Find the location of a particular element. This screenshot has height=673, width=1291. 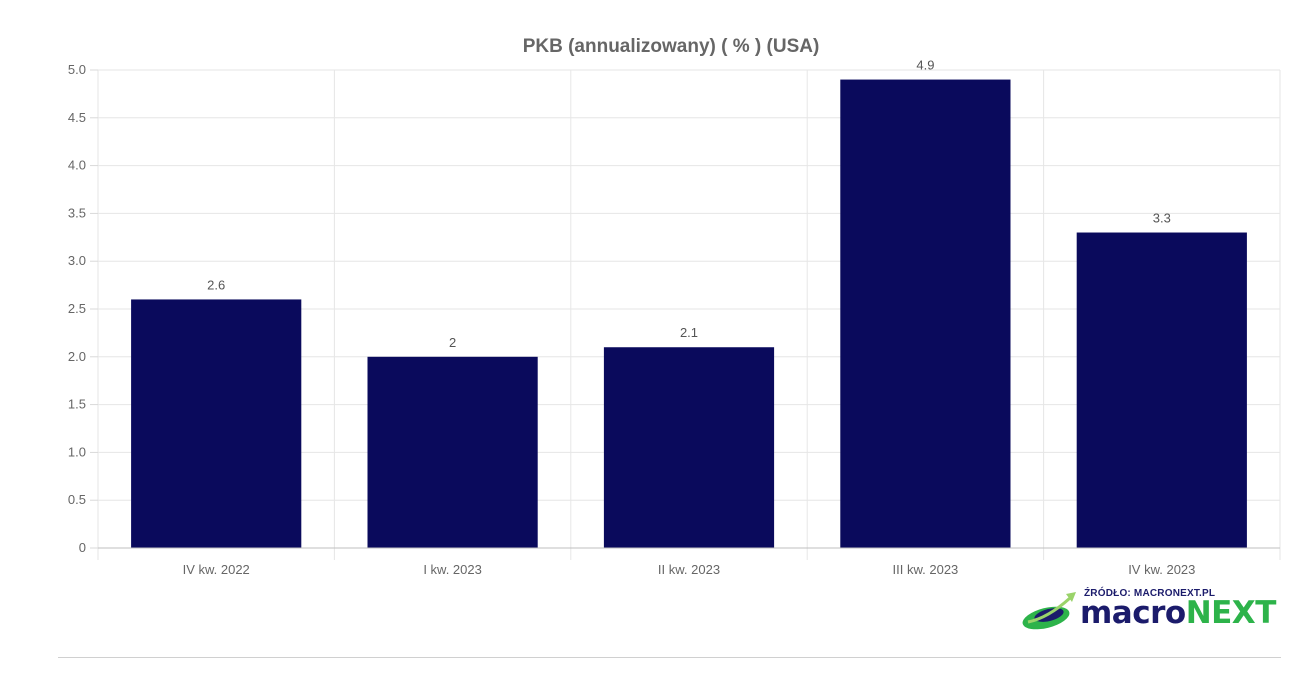

y-tick-label: 0.5 is located at coordinates (77, 499).